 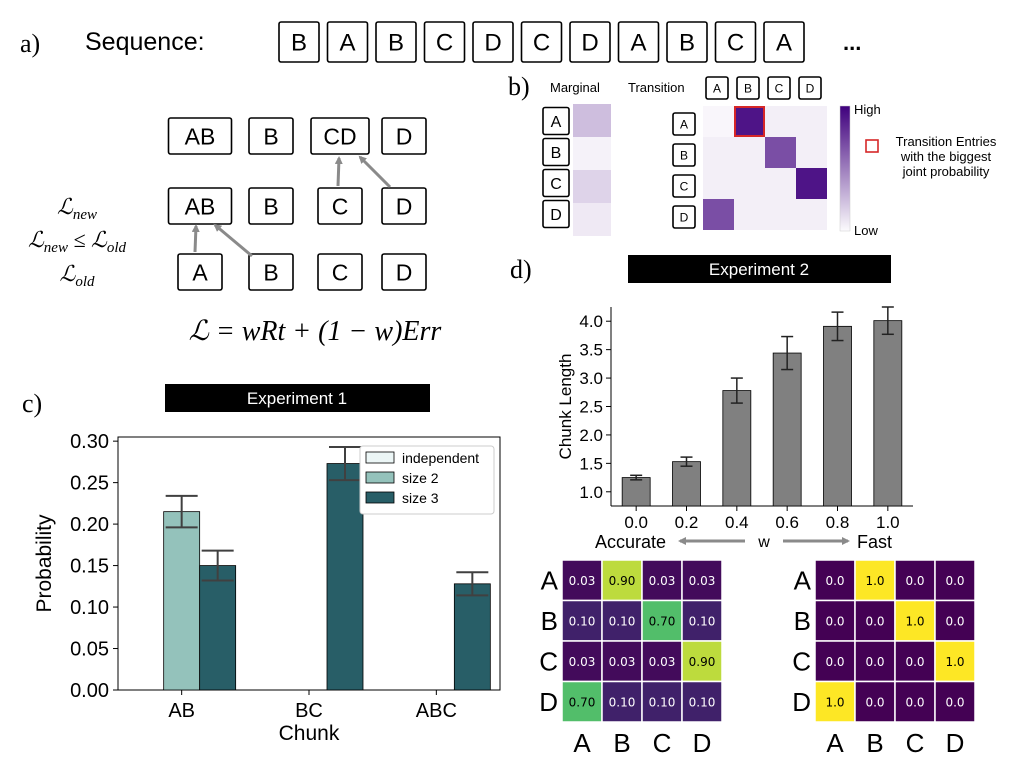 What do you see at coordinates (784, 42) in the screenshot?
I see `sequence-token-10: A` at bounding box center [784, 42].